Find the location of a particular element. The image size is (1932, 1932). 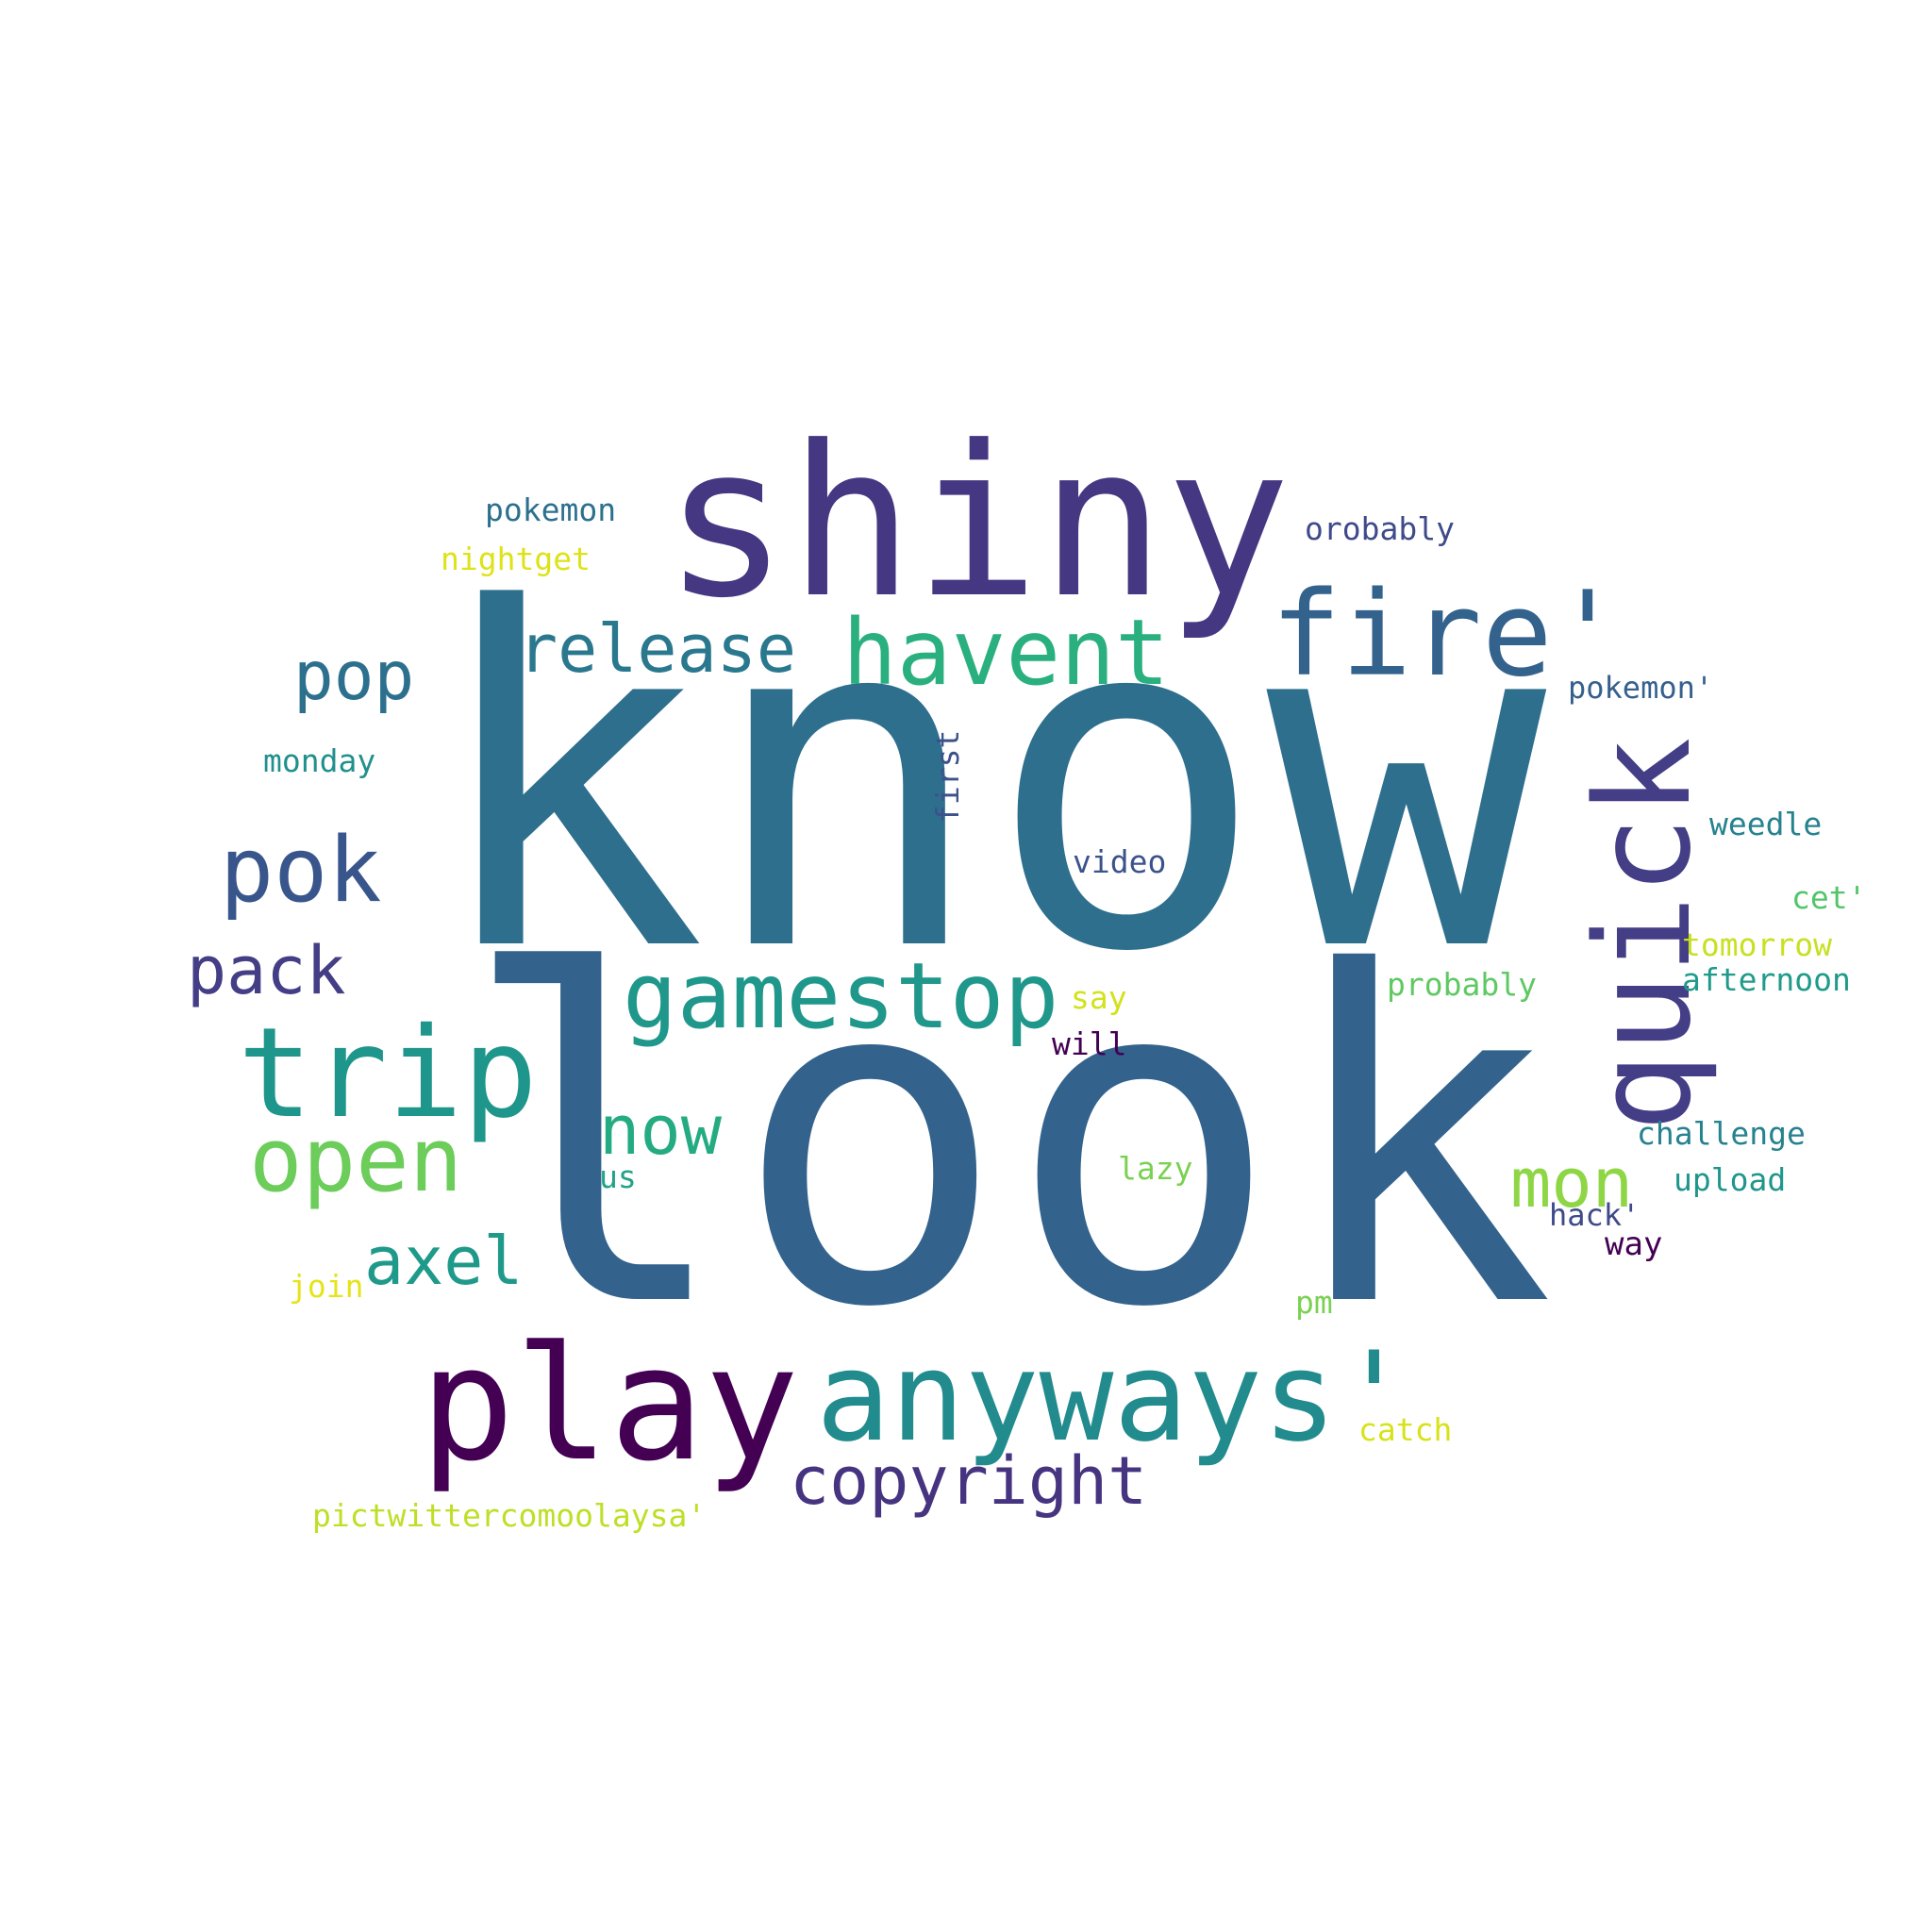

word-catch: catch is located at coordinates (1405, 1430).